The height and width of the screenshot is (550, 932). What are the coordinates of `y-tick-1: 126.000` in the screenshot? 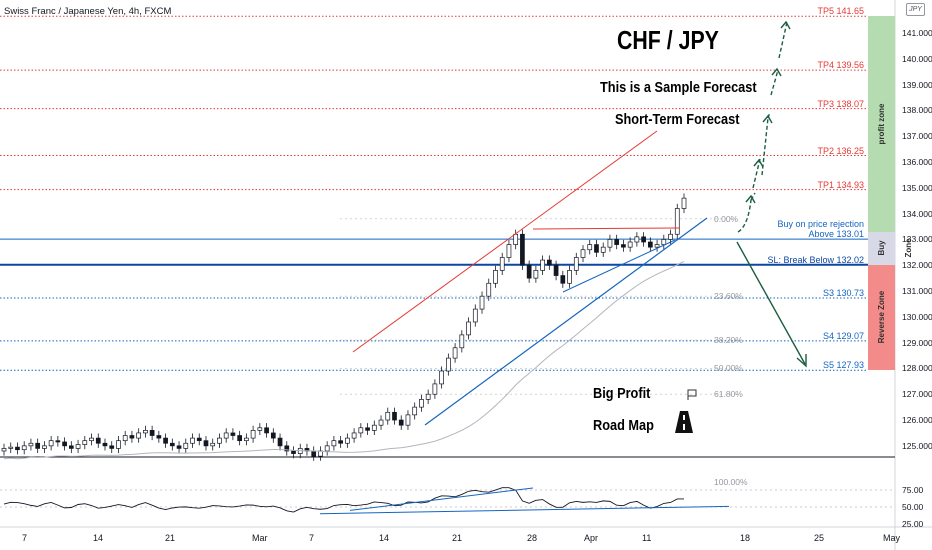 It's located at (917, 420).